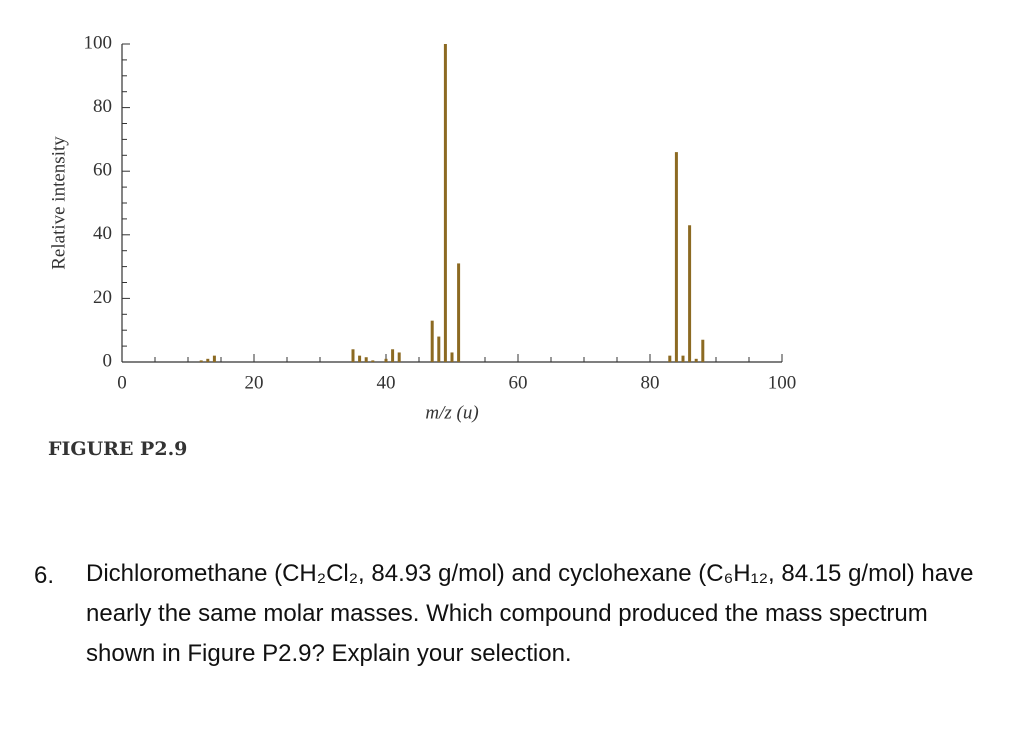 The height and width of the screenshot is (733, 1024). What do you see at coordinates (122, 382) in the screenshot?
I see `x-tick-label: 0` at bounding box center [122, 382].